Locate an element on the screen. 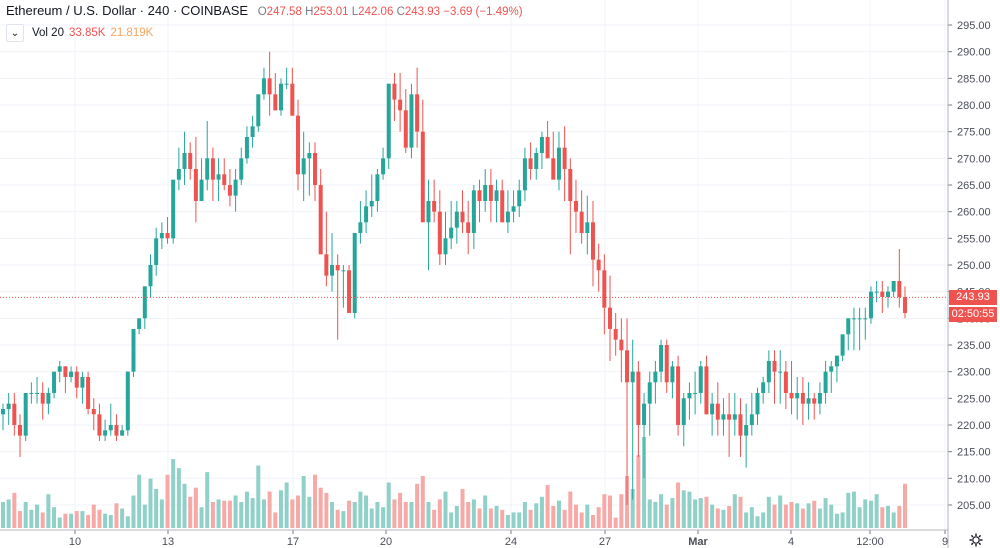 This screenshot has width=1000, height=548. interval: 240 is located at coordinates (158, 10).